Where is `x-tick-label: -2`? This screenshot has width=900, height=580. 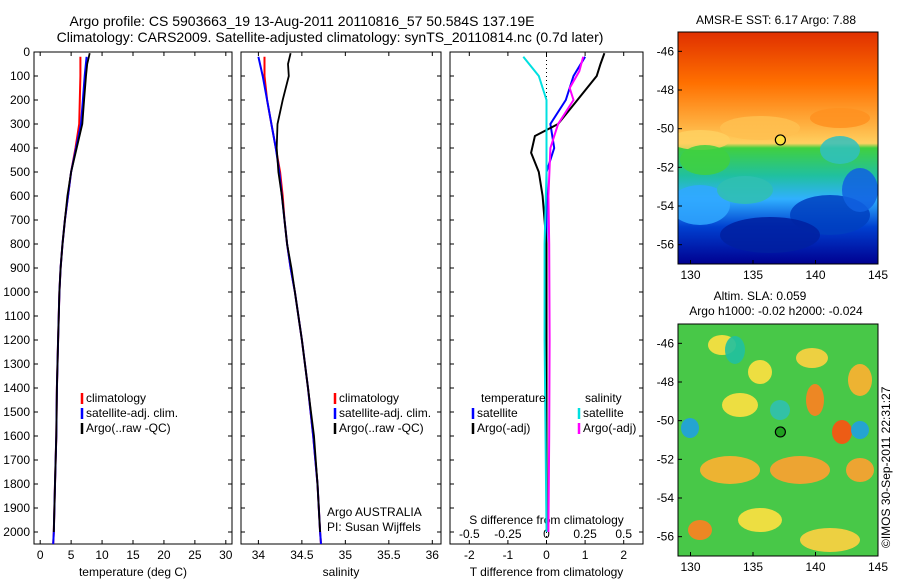 x-tick-label: -2 is located at coordinates (469, 555).